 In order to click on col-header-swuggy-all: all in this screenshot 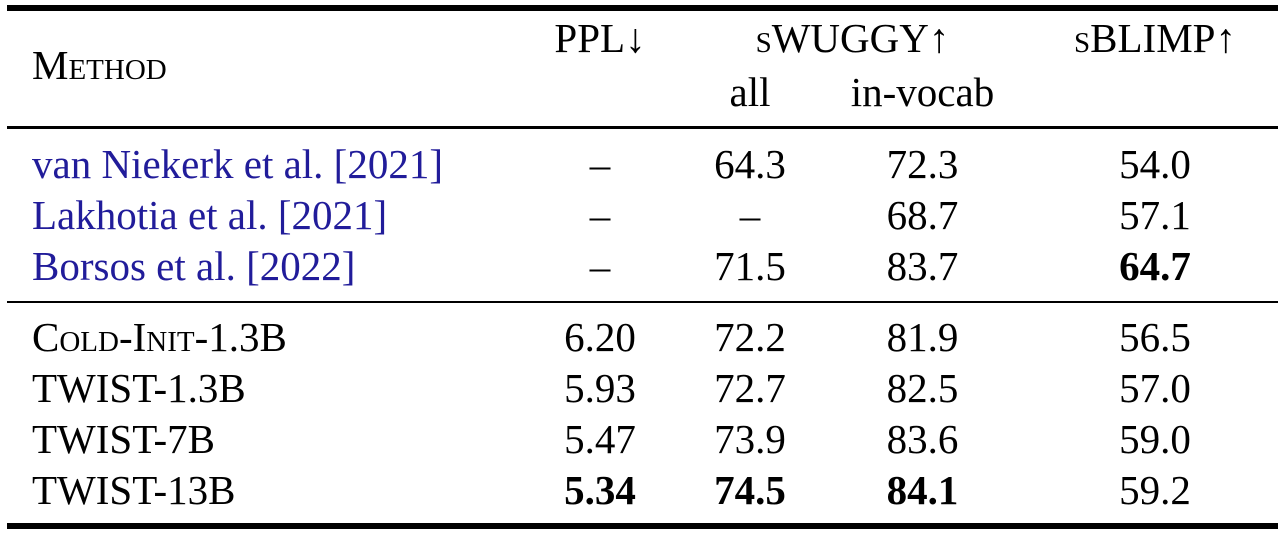, I will do `click(750, 92)`.